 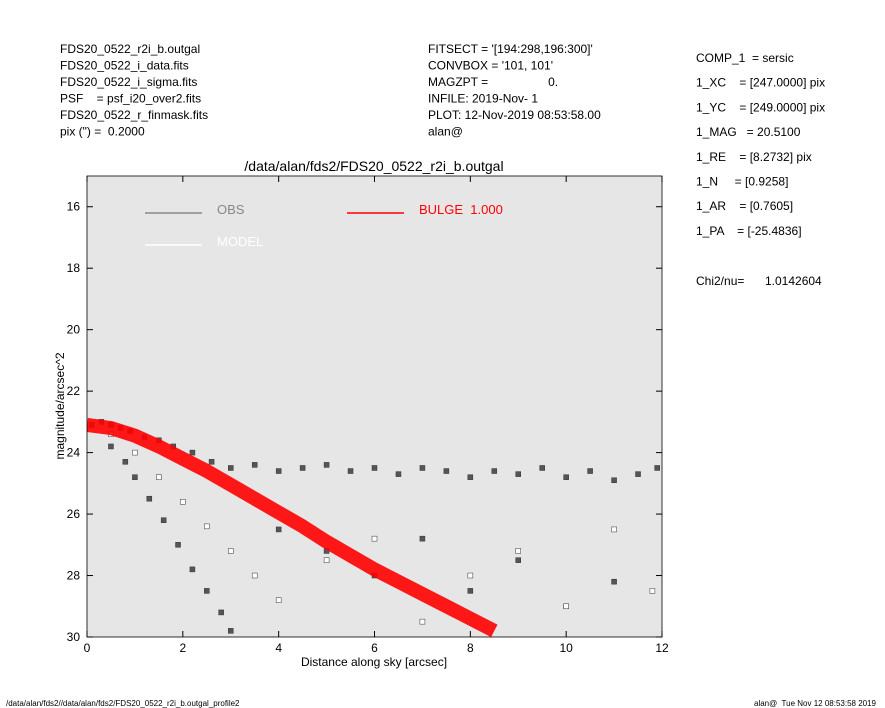 What do you see at coordinates (760, 107) in the screenshot?
I see `fit-parameter: 1_YC = [249.0000] pix` at bounding box center [760, 107].